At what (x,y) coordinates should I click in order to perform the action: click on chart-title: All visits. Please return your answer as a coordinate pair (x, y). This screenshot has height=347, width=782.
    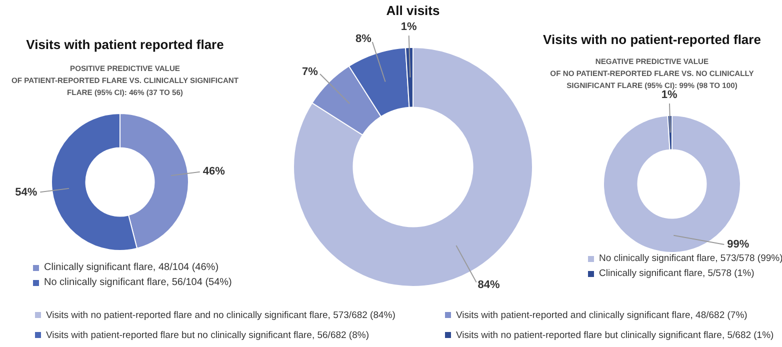
    Looking at the image, I should click on (413, 10).